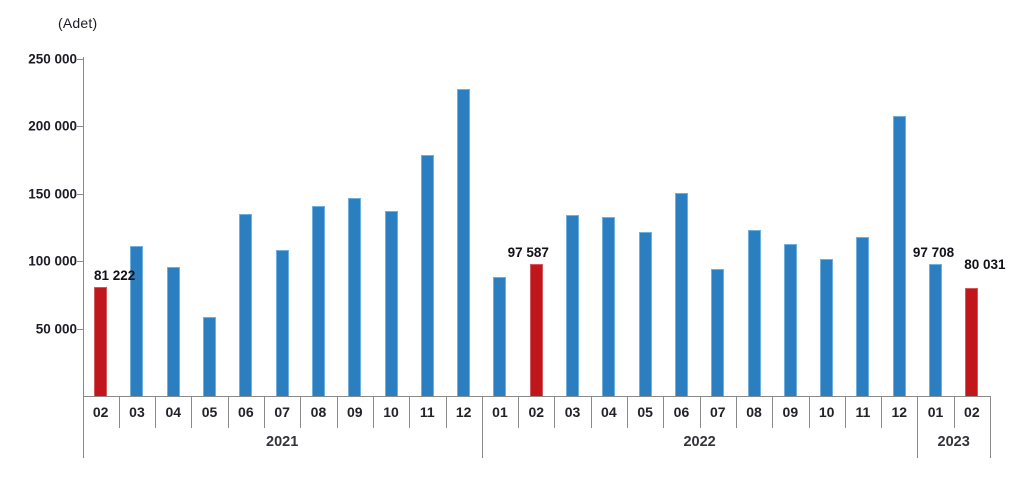  Describe the element at coordinates (52, 261) in the screenshot. I see `y-tick-label: 100 000` at that location.